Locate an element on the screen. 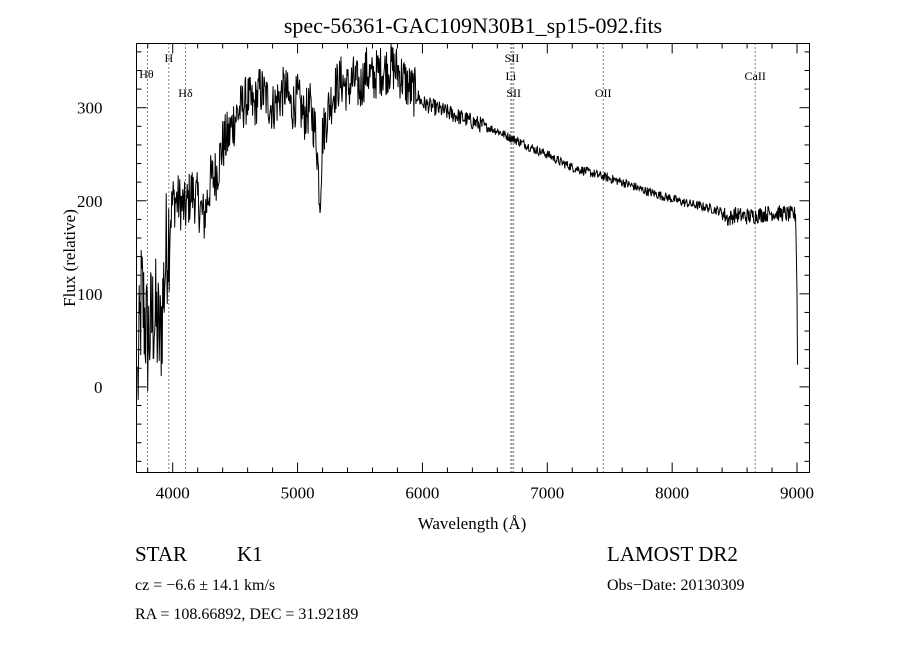 The height and width of the screenshot is (650, 900). y-tick-label: 200 is located at coordinates (90, 201).